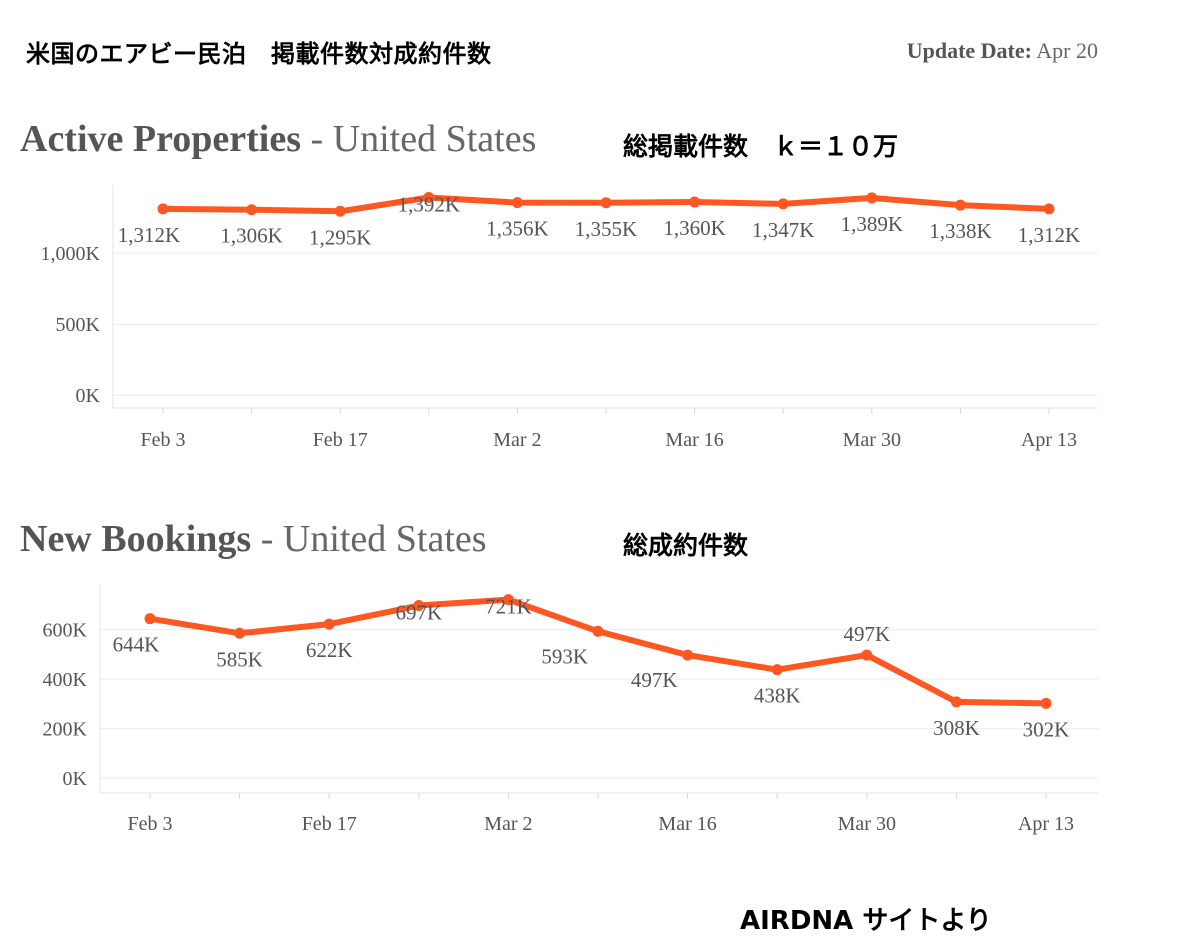 The width and height of the screenshot is (1191, 947). What do you see at coordinates (434, 139) in the screenshot?
I see `chart1-title-region: United States` at bounding box center [434, 139].